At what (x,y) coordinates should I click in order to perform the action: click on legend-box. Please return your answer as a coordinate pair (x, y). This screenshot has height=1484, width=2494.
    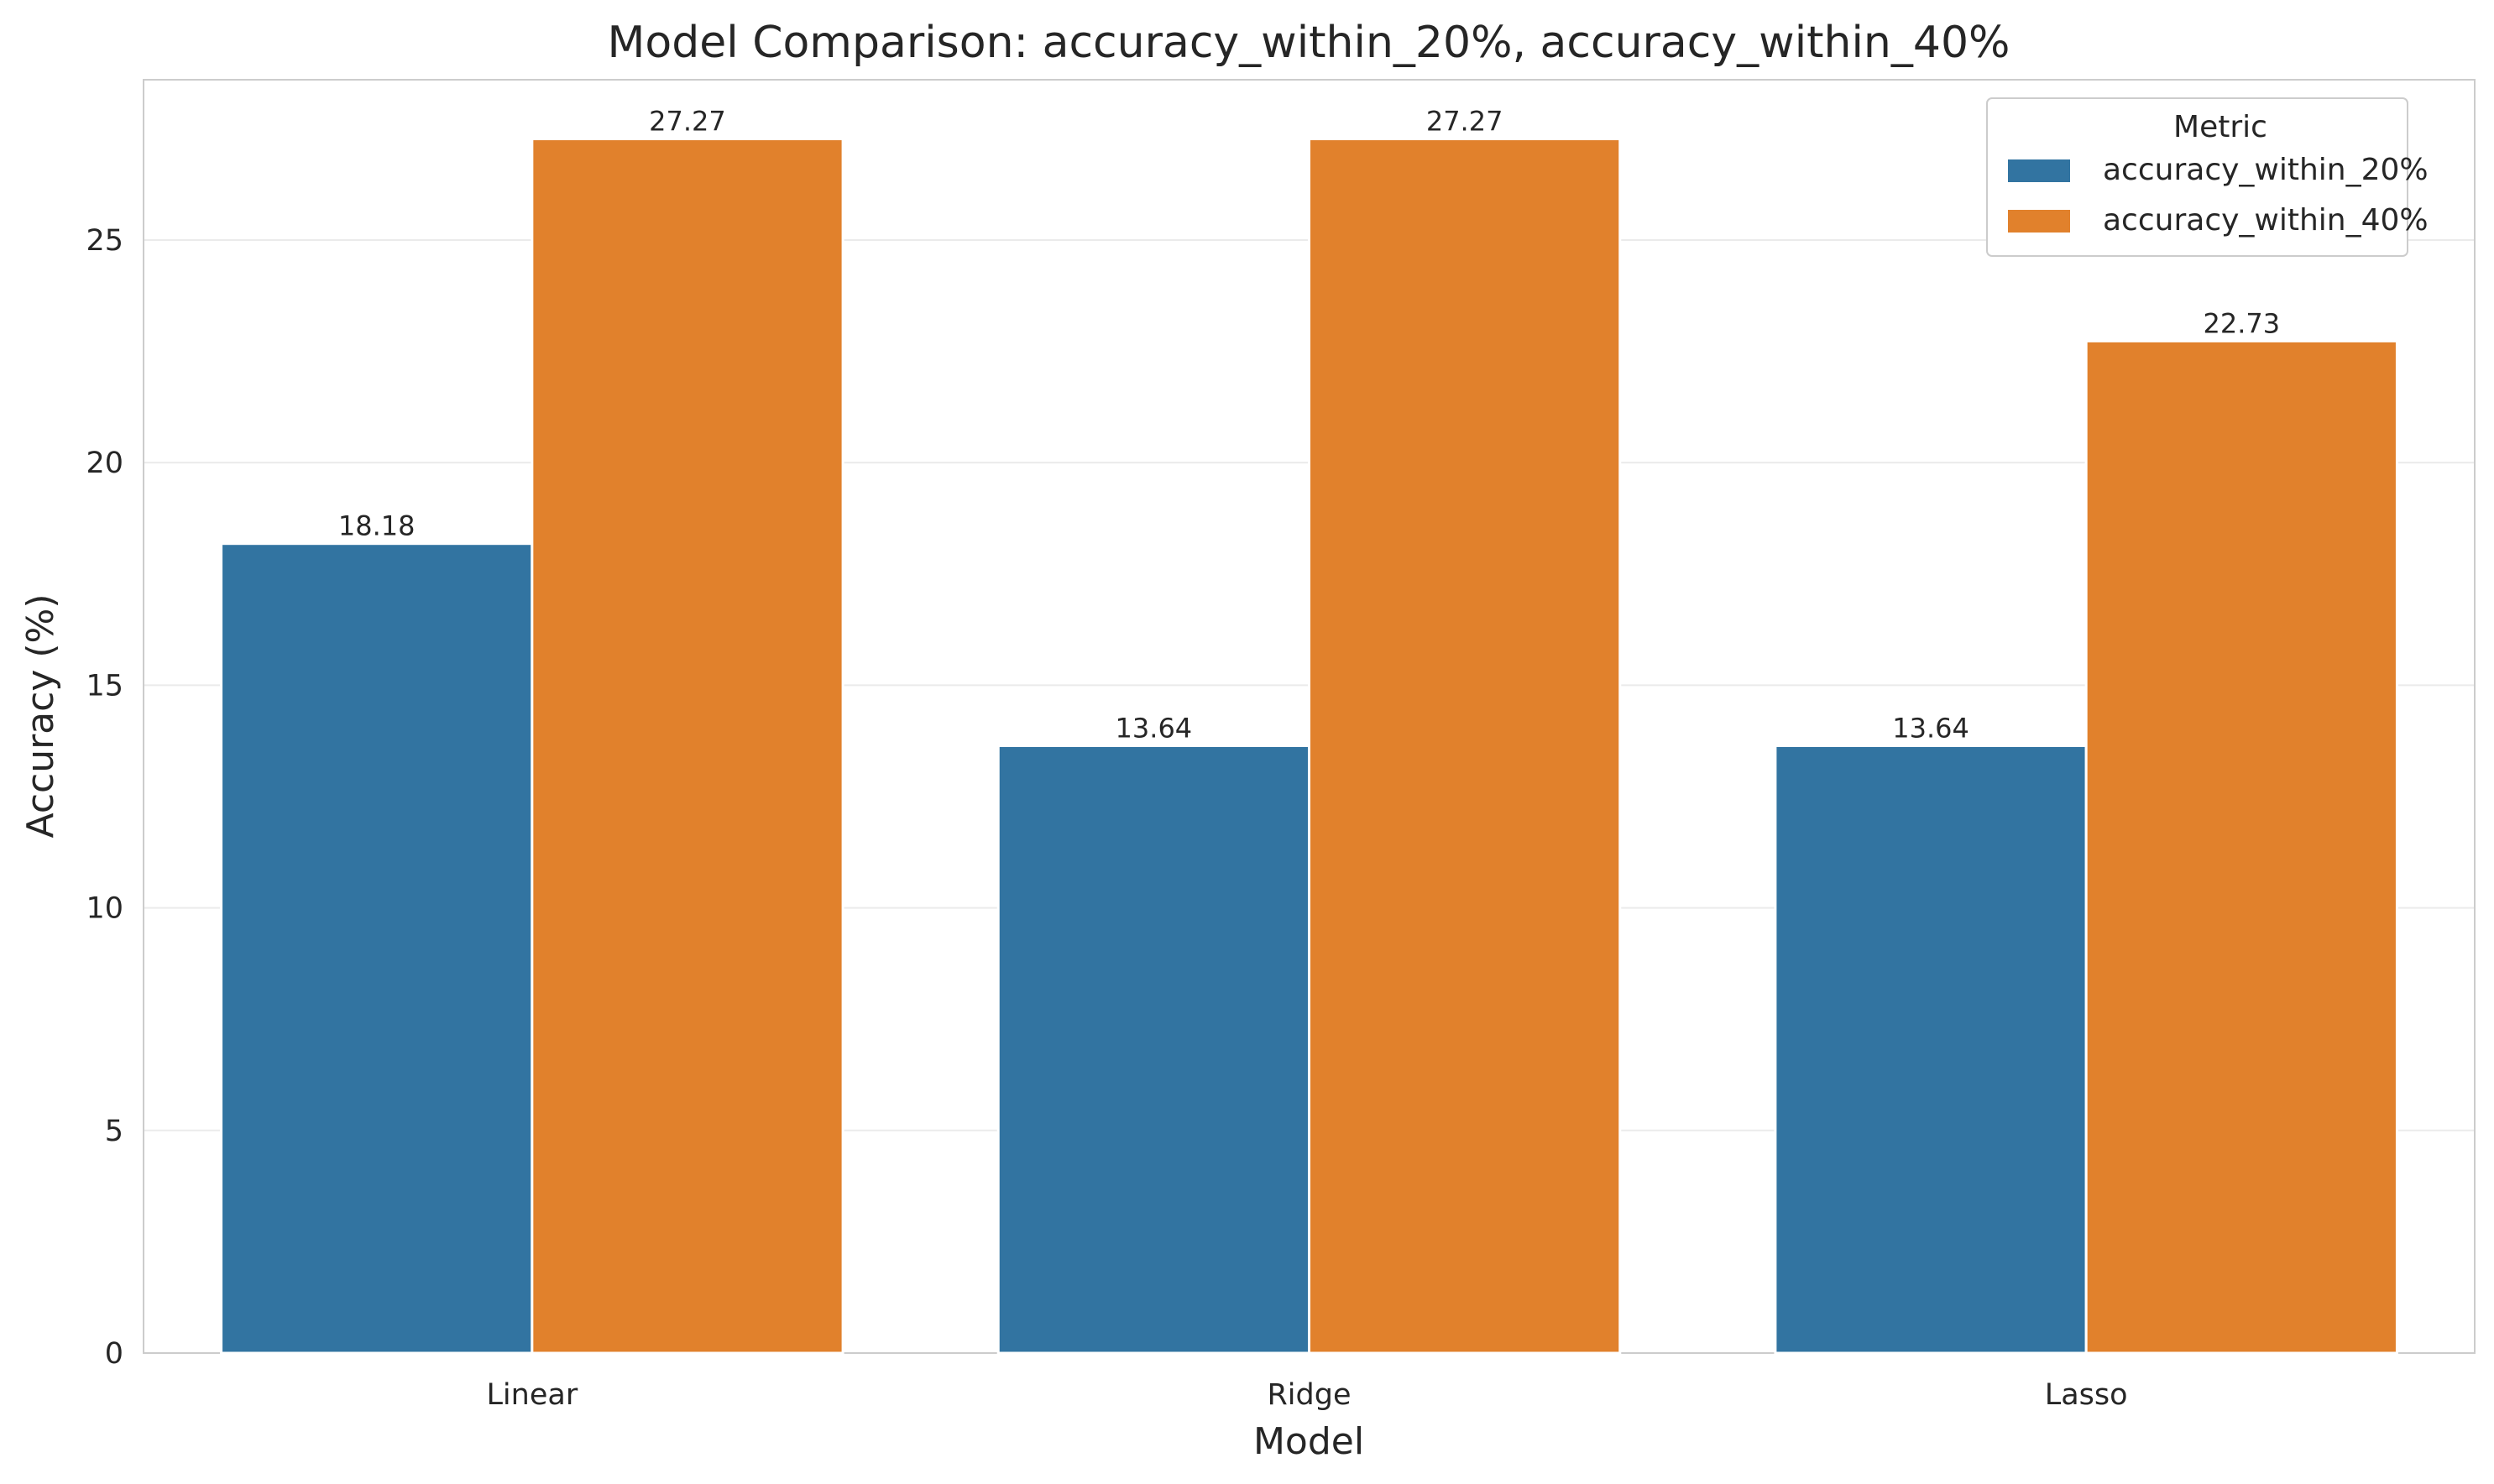
    Looking at the image, I should click on (2197, 177).